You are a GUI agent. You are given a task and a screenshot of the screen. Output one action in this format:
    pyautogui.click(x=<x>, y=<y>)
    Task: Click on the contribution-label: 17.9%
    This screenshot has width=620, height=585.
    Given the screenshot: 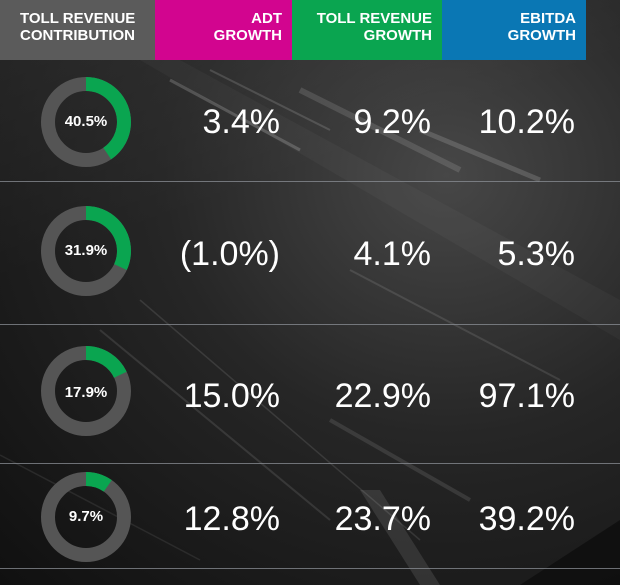 What is the action you would take?
    pyautogui.click(x=86, y=392)
    